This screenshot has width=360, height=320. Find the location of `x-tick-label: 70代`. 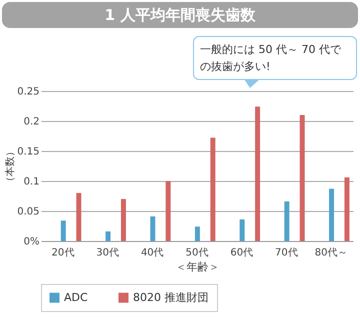

x-tick-label: 70代 is located at coordinates (286, 253).